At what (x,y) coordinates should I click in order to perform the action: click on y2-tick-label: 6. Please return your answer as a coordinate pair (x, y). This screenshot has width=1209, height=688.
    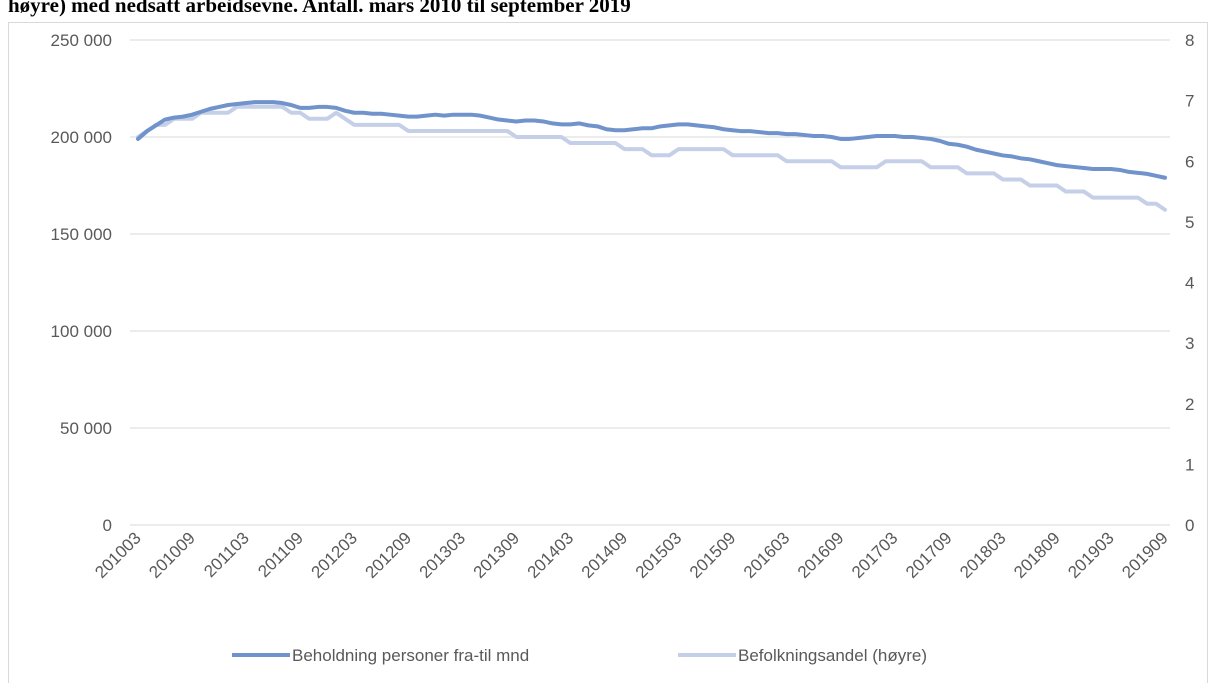
    Looking at the image, I should click on (1189, 161).